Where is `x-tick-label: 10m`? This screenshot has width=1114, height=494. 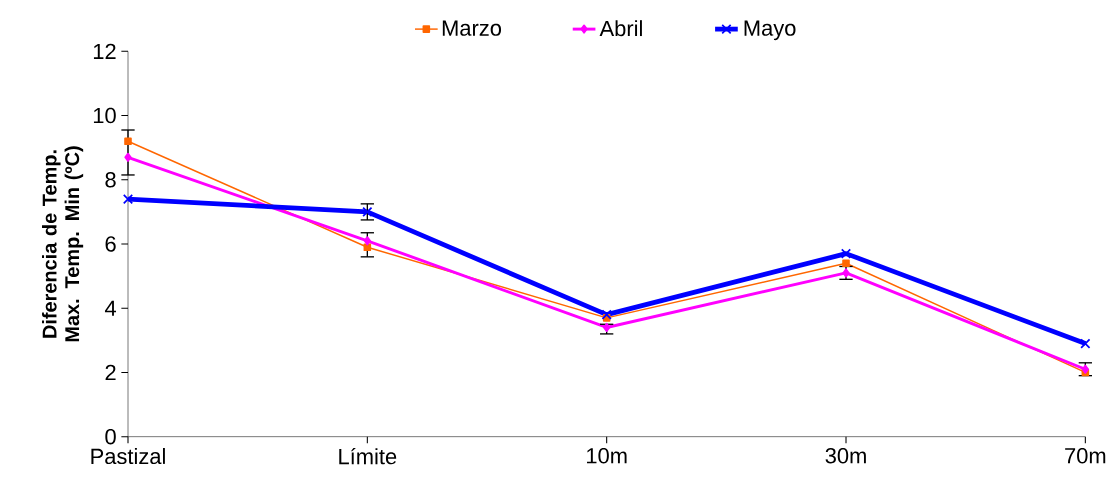
x-tick-label: 10m is located at coordinates (607, 456).